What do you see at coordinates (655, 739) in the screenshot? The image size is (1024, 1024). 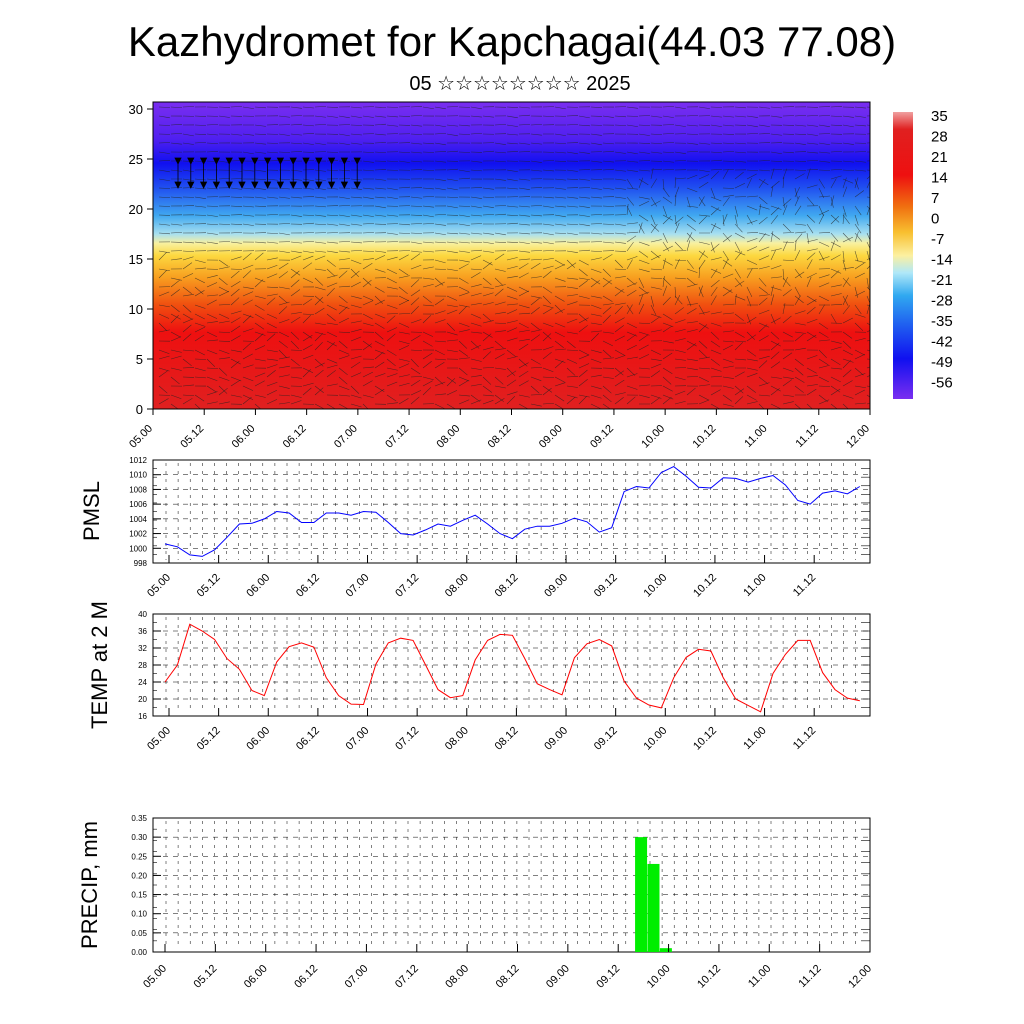 I see `x-tick-label: 10.00` at bounding box center [655, 739].